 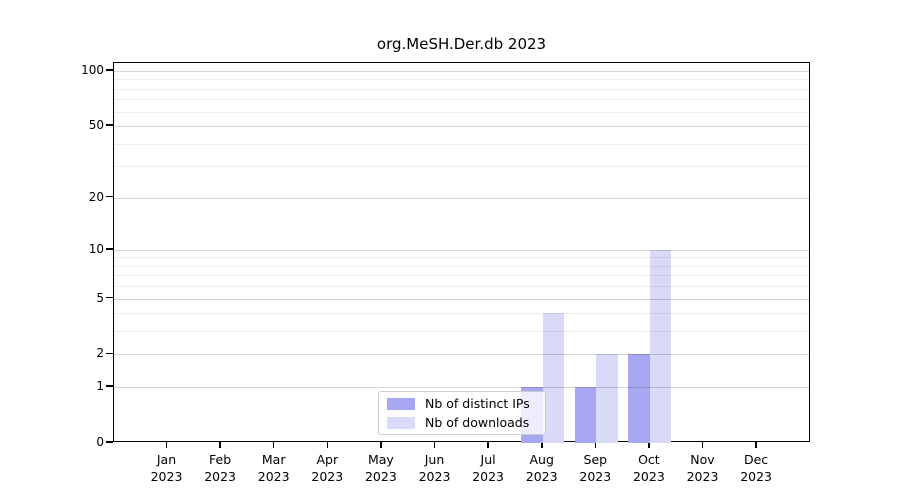 I want to click on bar-nb-of-downloads-sep-2023, so click(x=607, y=398).